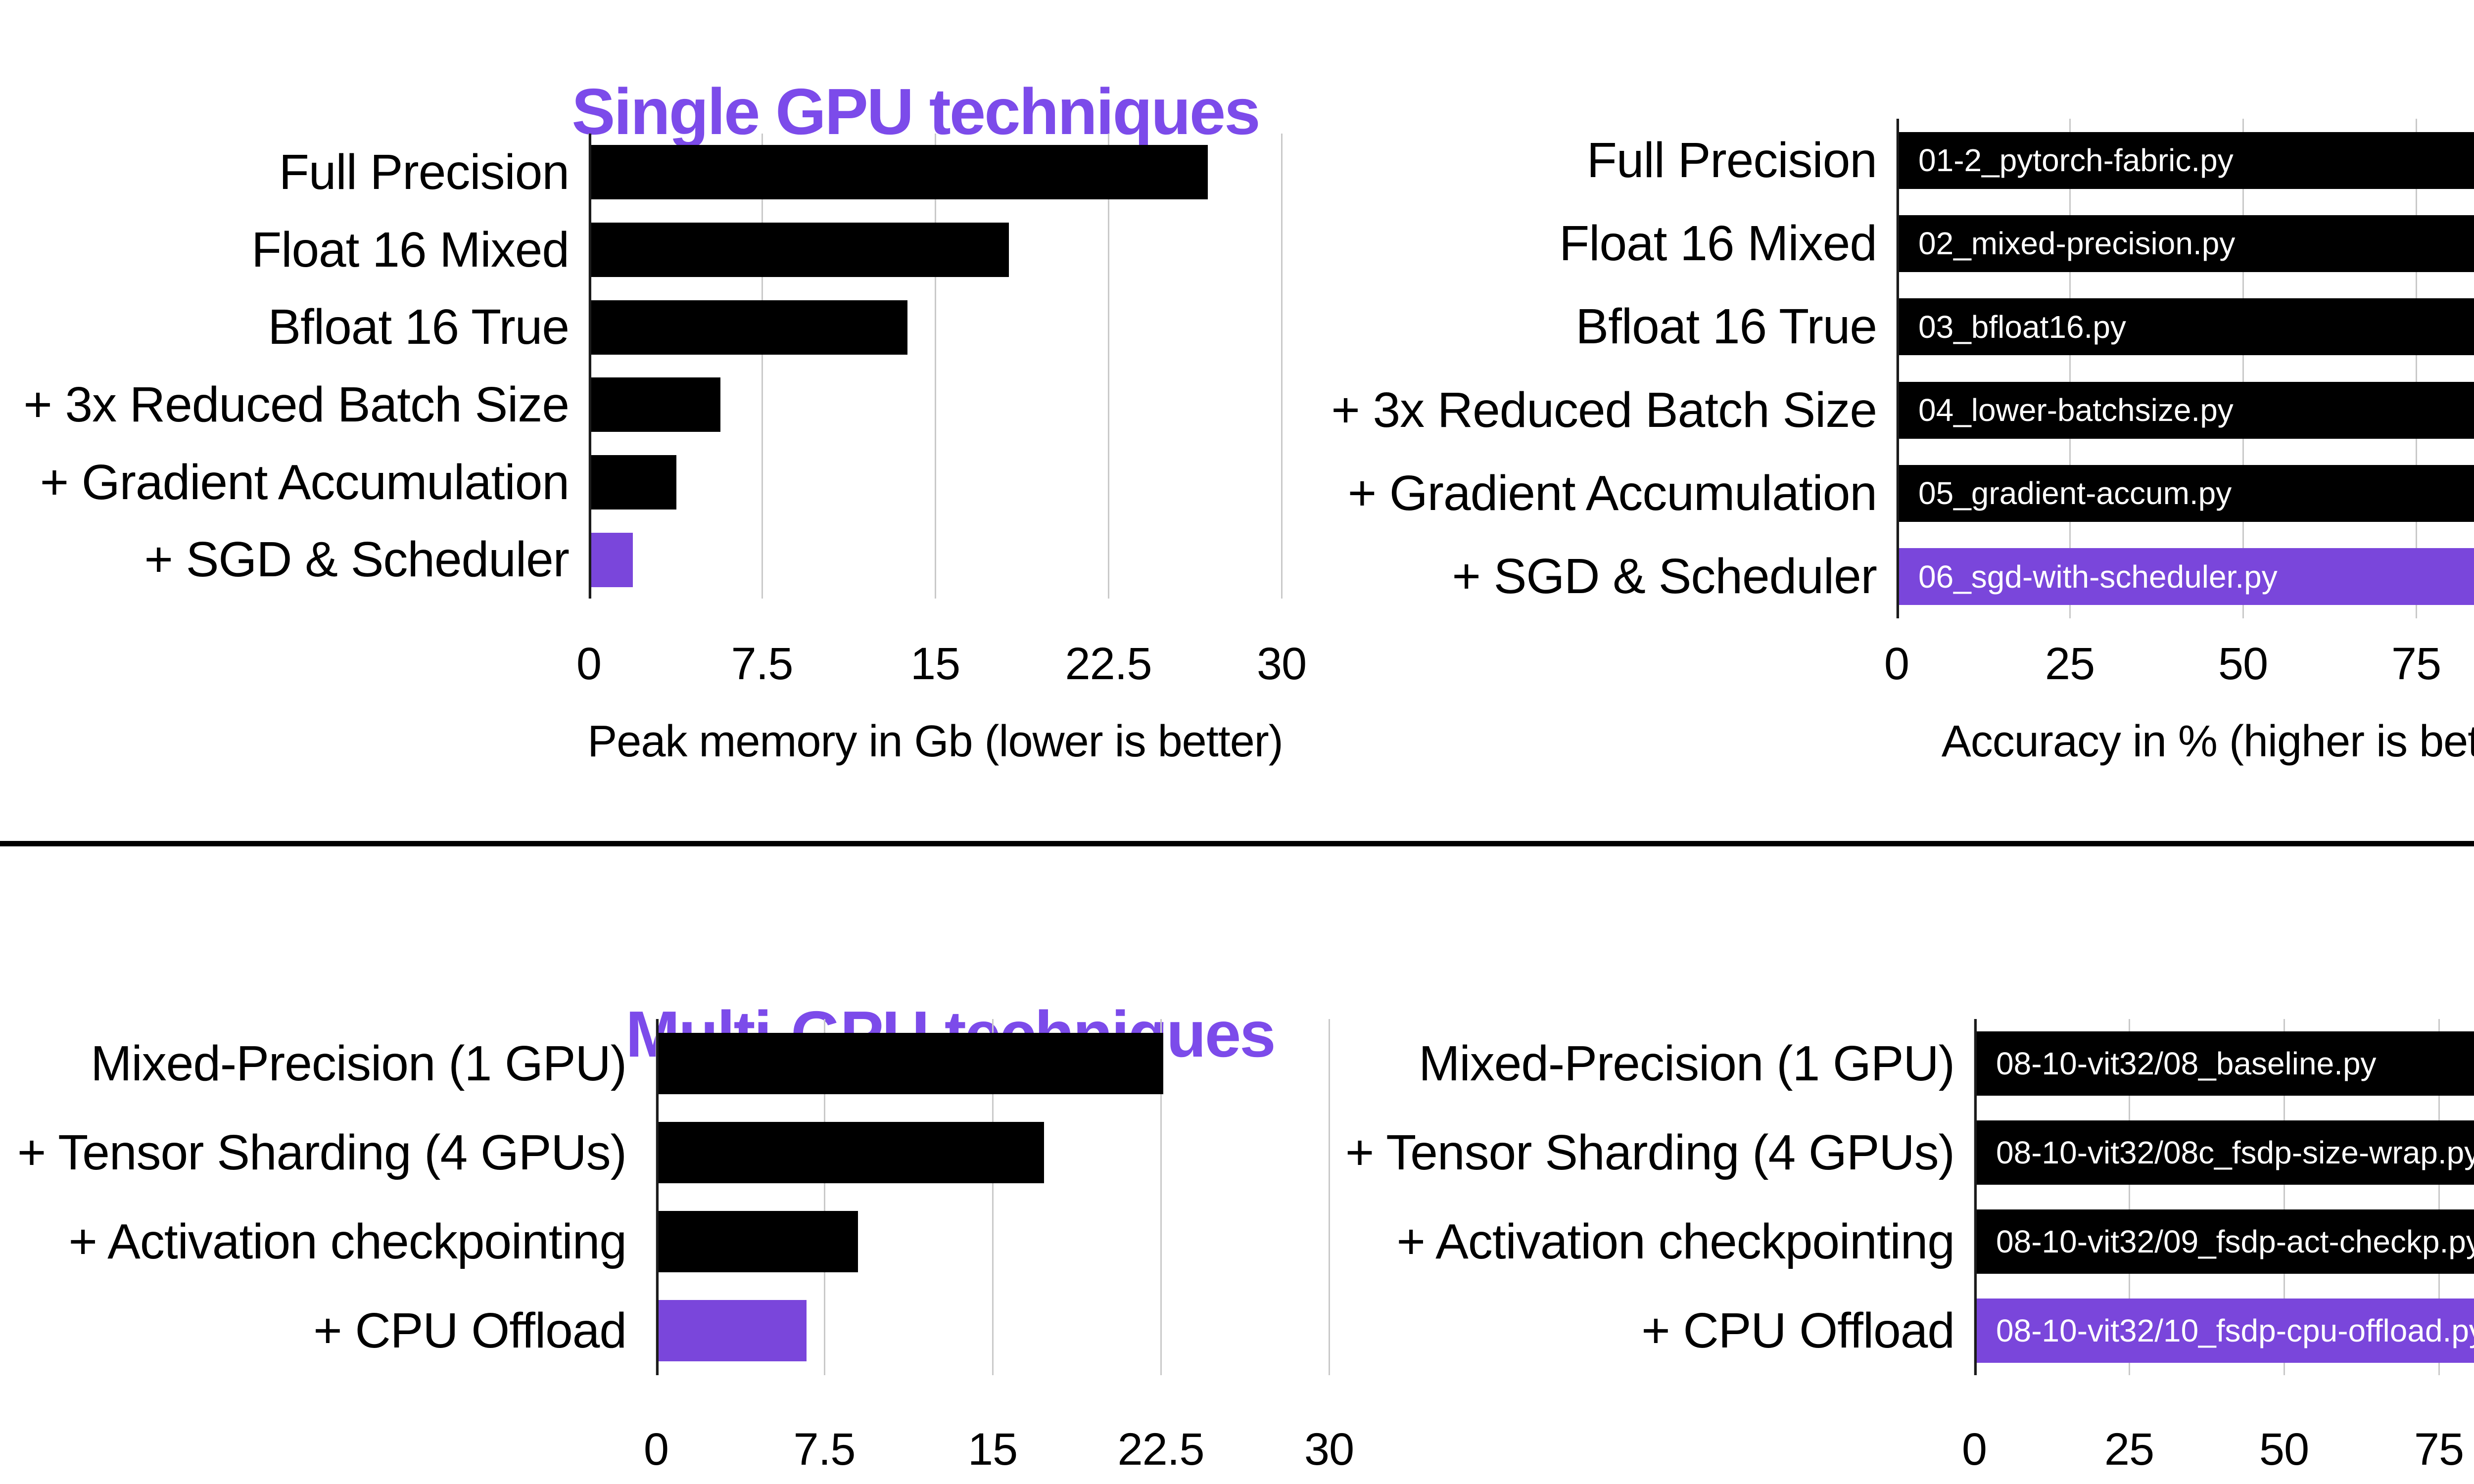 The height and width of the screenshot is (1484, 2474). I want to click on bar-row: 05_gradient-accum.py, so click(2185, 493).